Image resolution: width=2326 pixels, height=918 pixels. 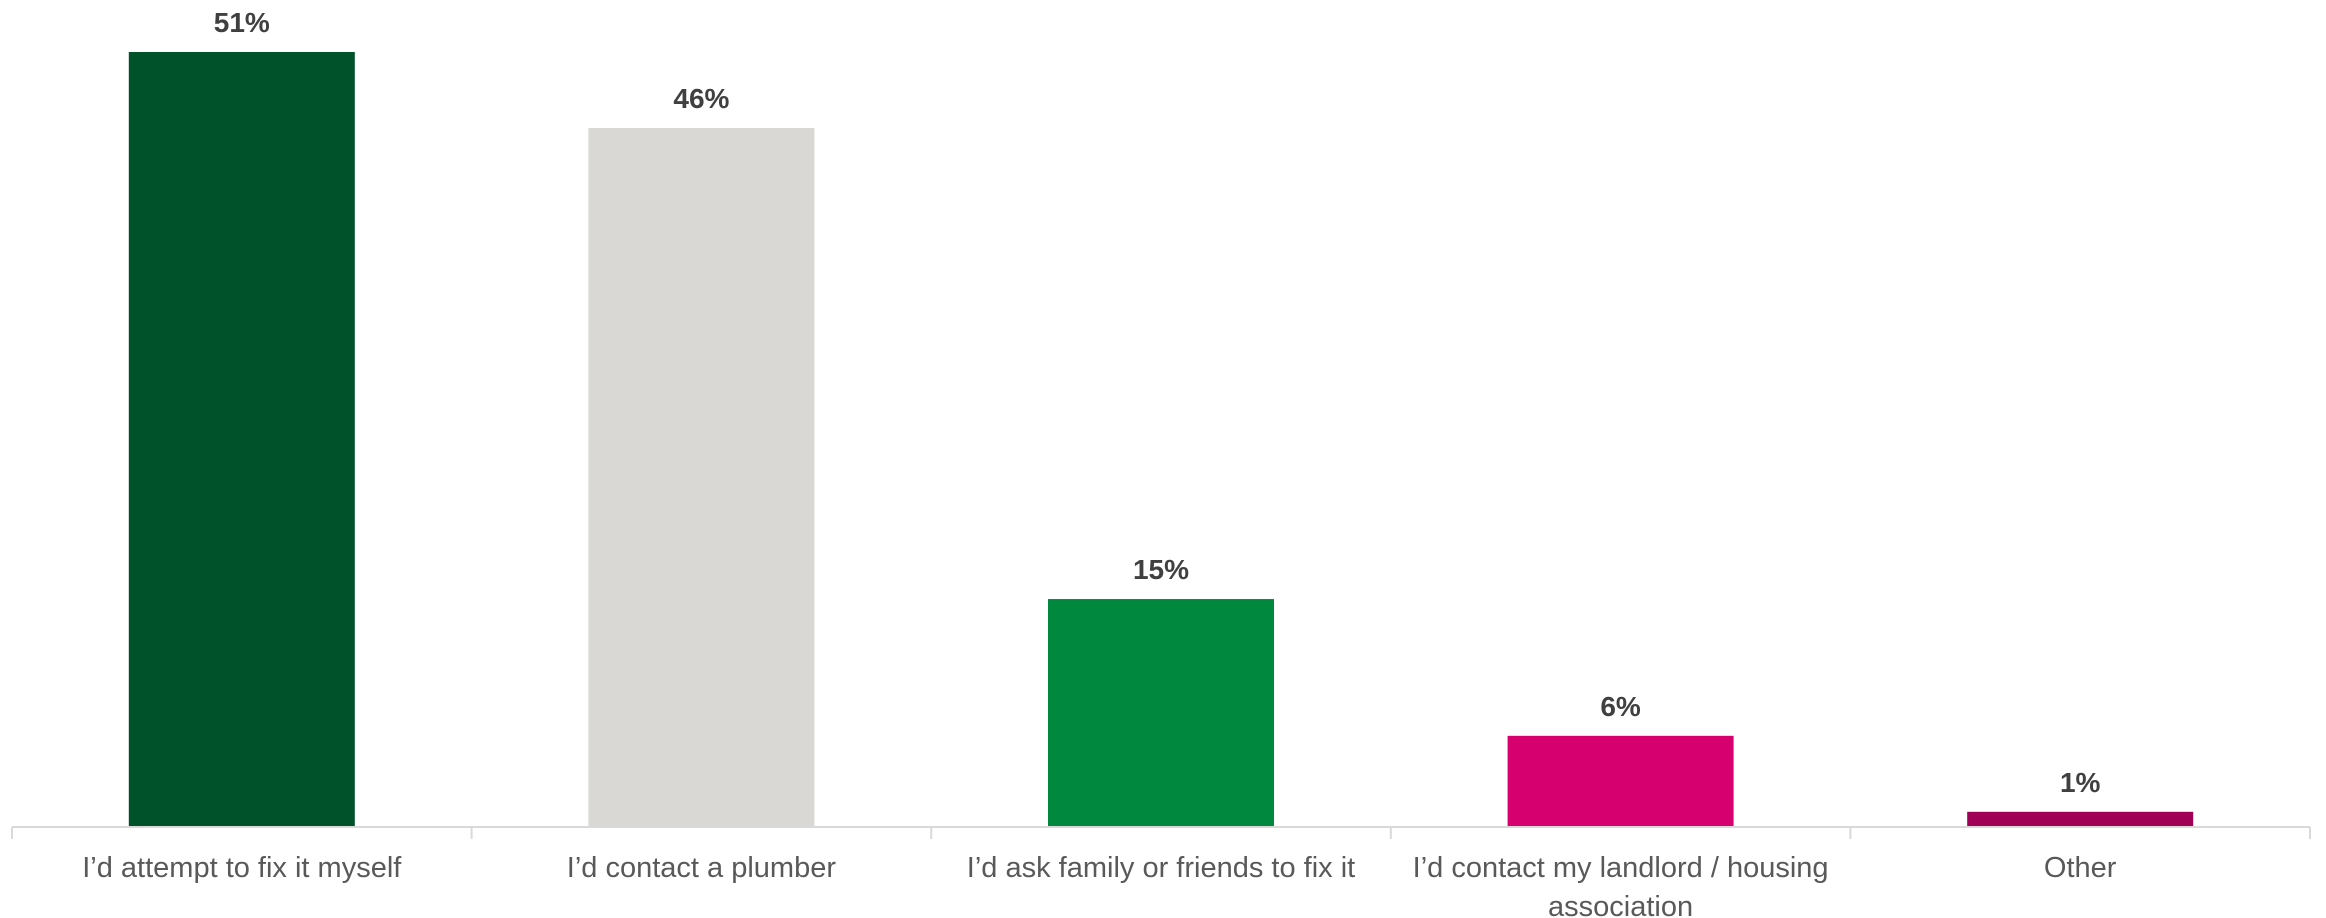 I want to click on bar-value-label: 6%, so click(x=1620, y=706).